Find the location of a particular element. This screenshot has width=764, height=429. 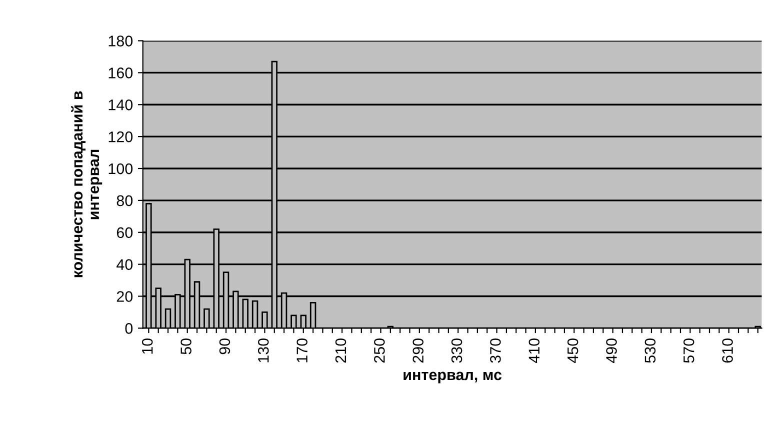

y-tick-label: 40 is located at coordinates (124, 264).